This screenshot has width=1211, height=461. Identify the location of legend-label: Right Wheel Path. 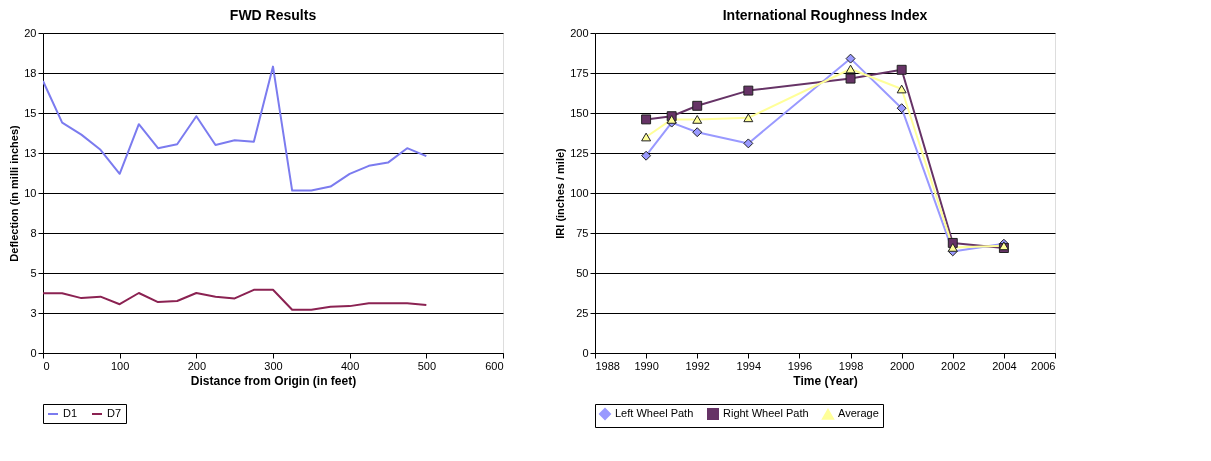
(766, 413).